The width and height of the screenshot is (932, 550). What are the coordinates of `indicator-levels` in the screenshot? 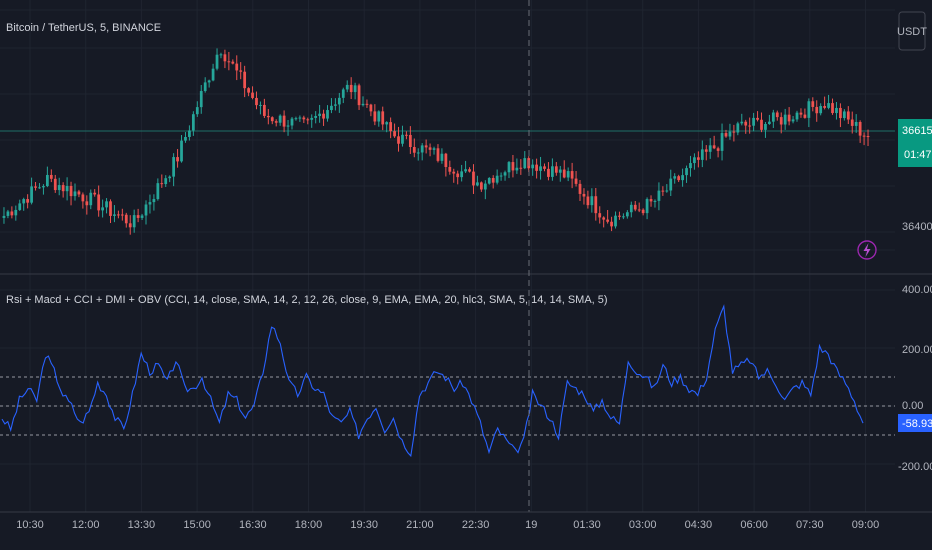 It's located at (447, 406).